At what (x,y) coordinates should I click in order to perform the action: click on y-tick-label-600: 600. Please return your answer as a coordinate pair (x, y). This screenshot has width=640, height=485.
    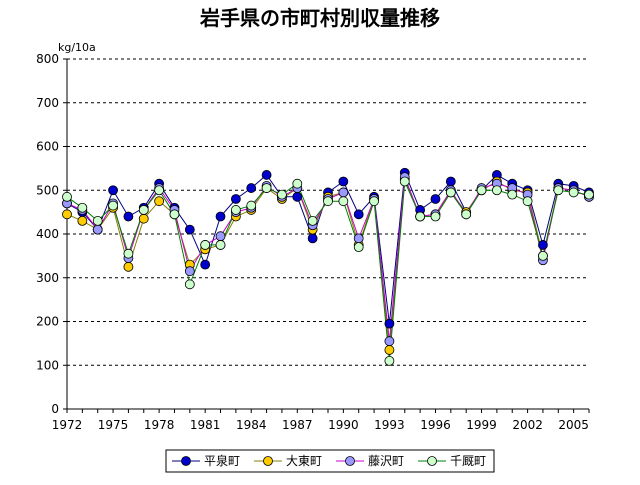
    Looking at the image, I should click on (47, 147).